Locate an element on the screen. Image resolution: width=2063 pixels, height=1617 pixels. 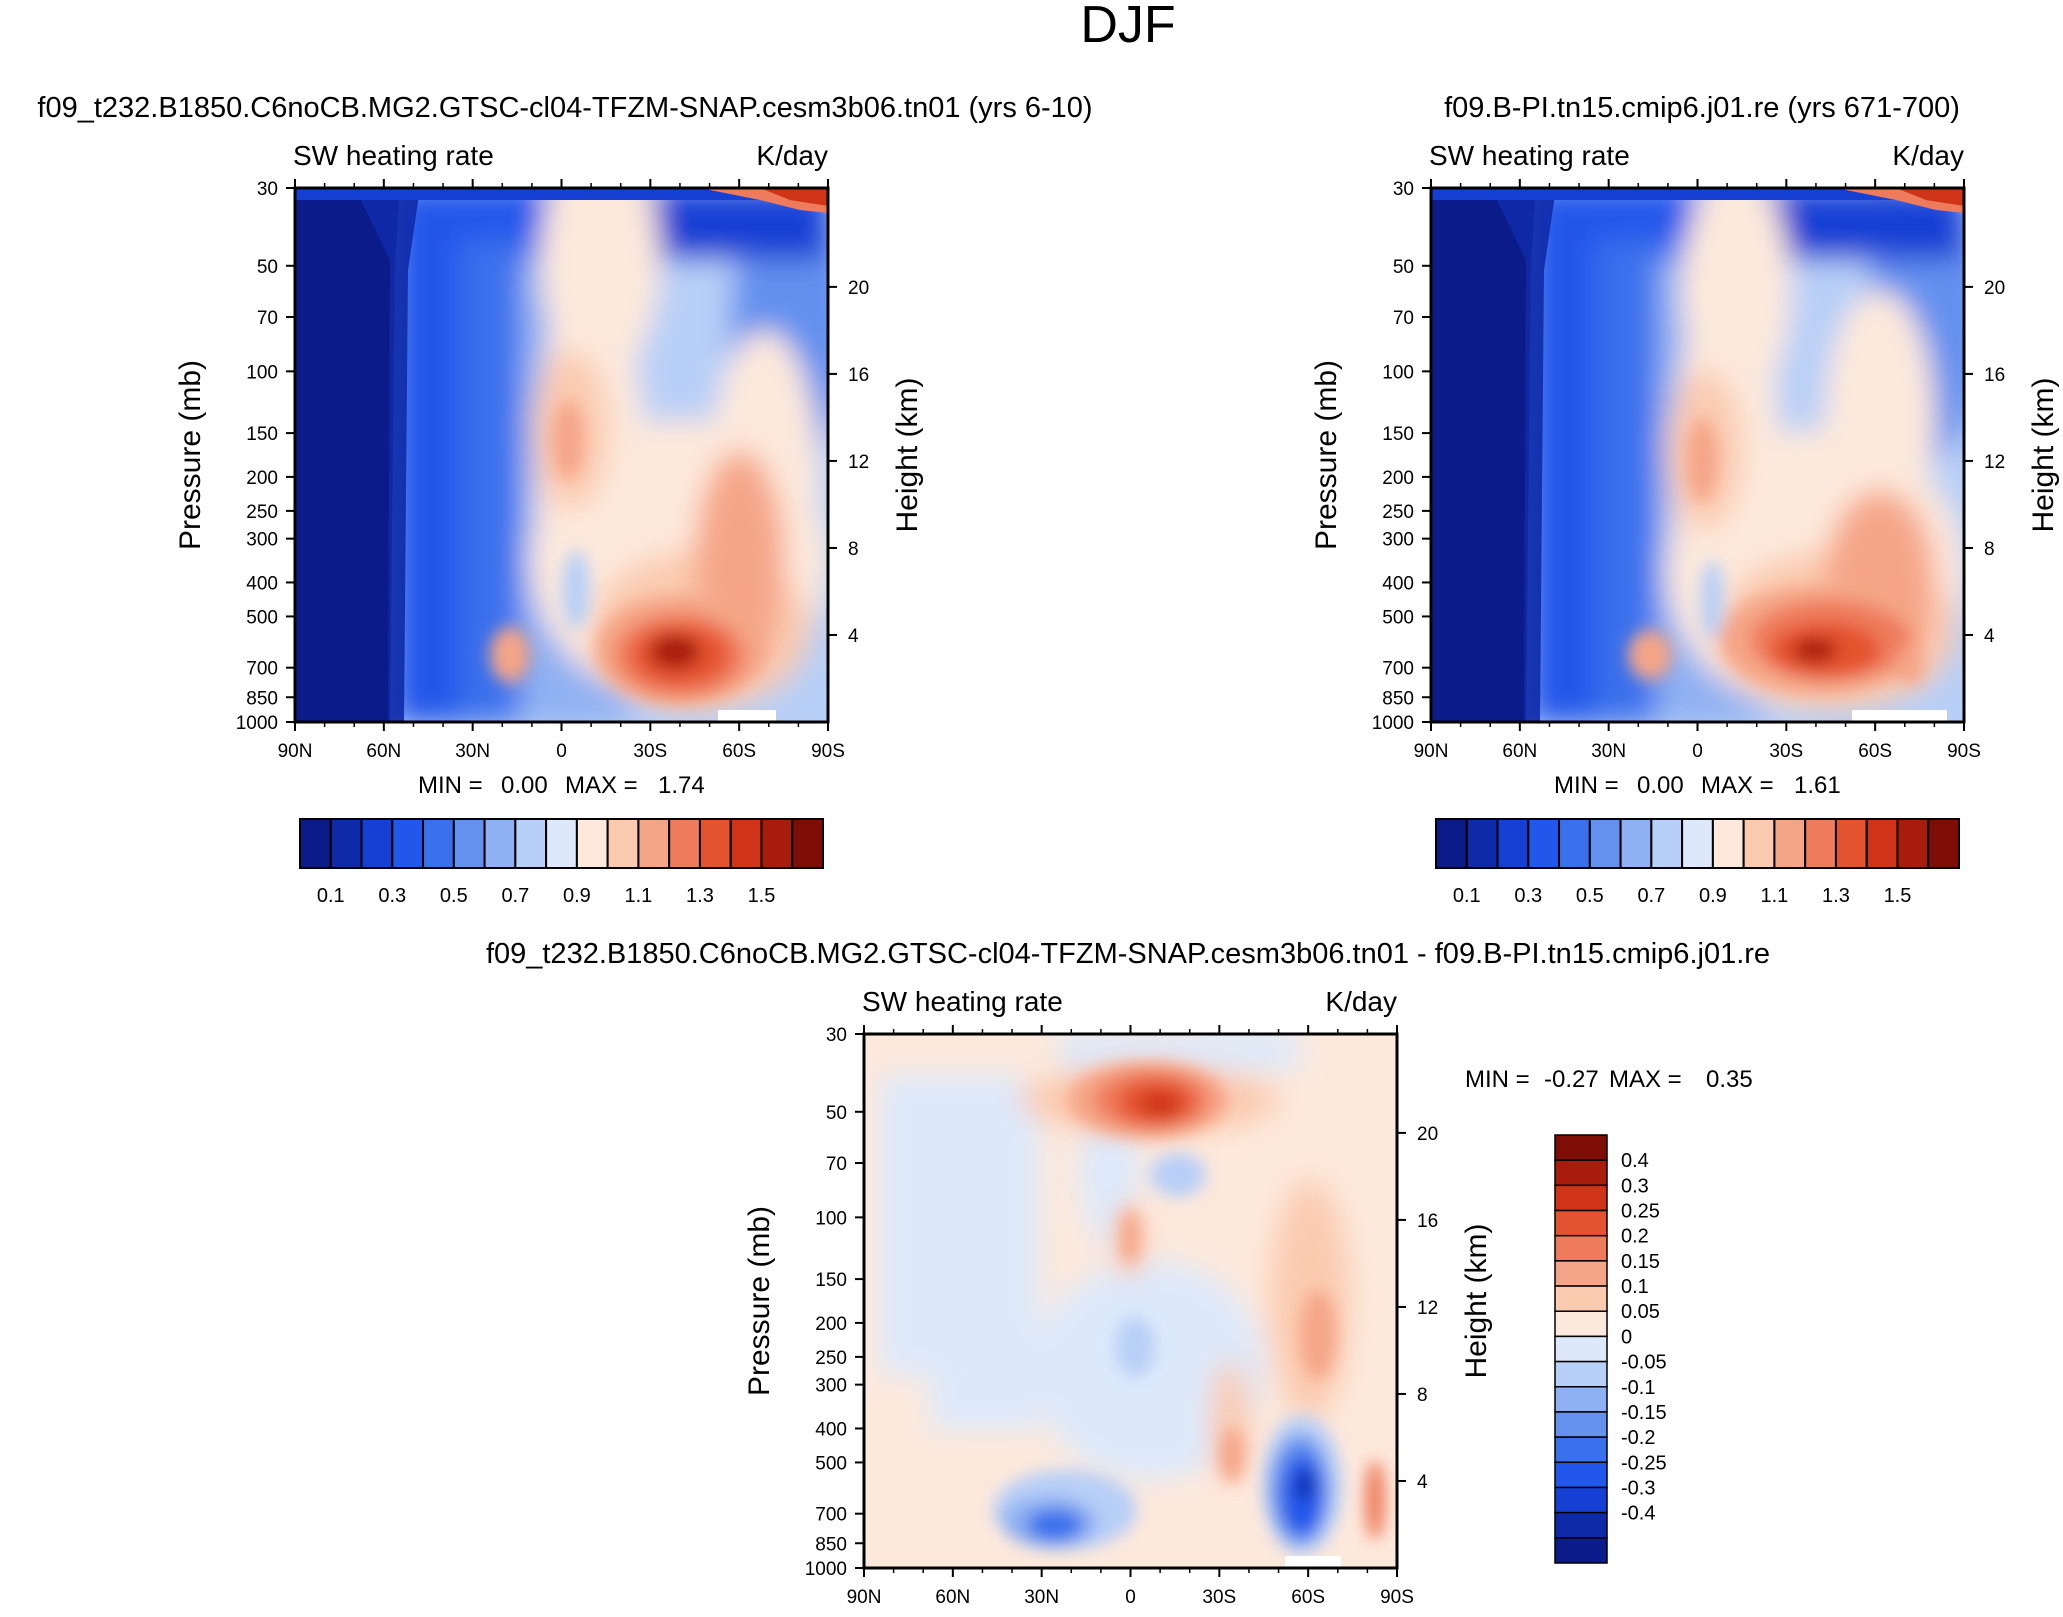
colorbar-label: 0 is located at coordinates (1626, 1337).